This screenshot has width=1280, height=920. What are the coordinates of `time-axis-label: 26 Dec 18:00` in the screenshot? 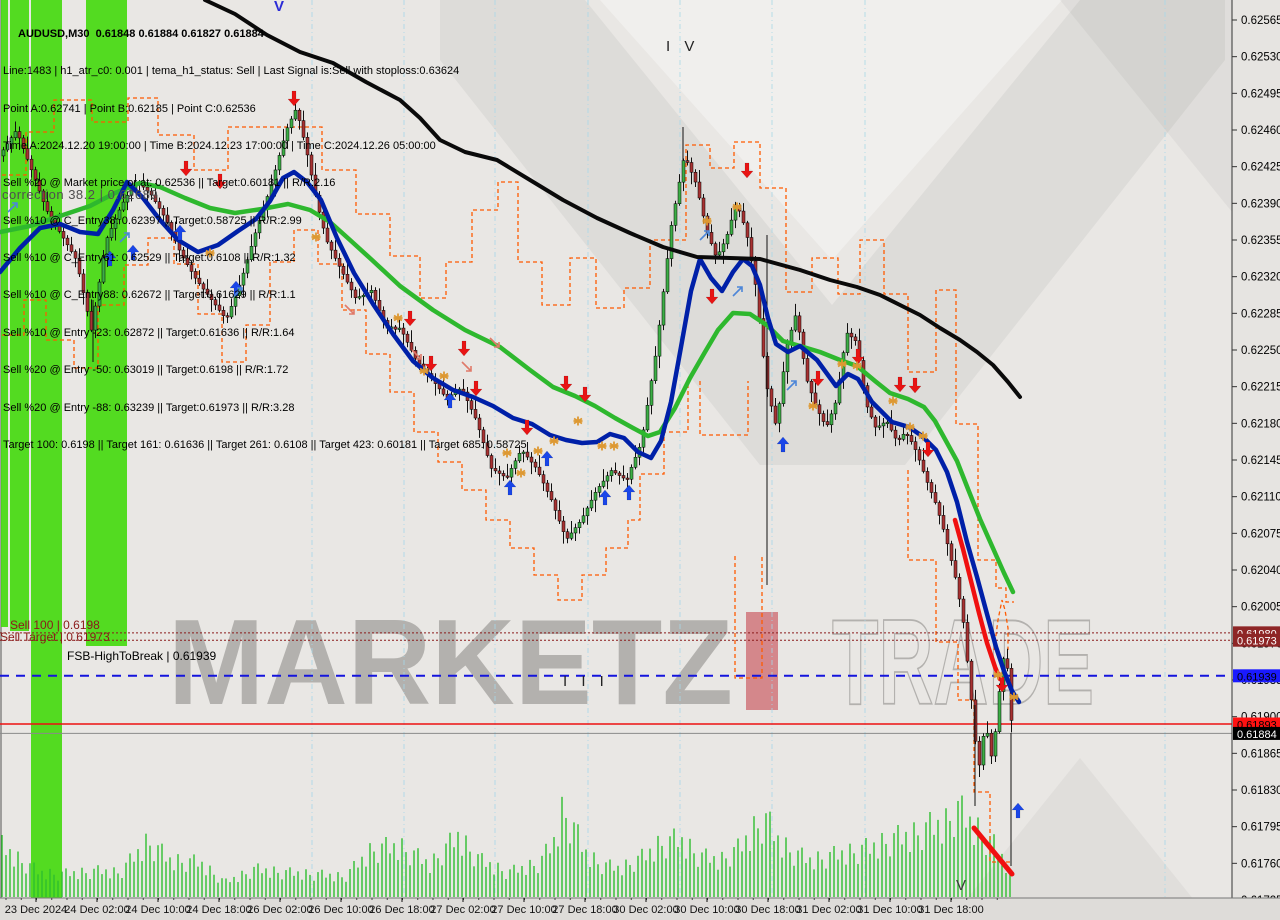 It's located at (401, 910).